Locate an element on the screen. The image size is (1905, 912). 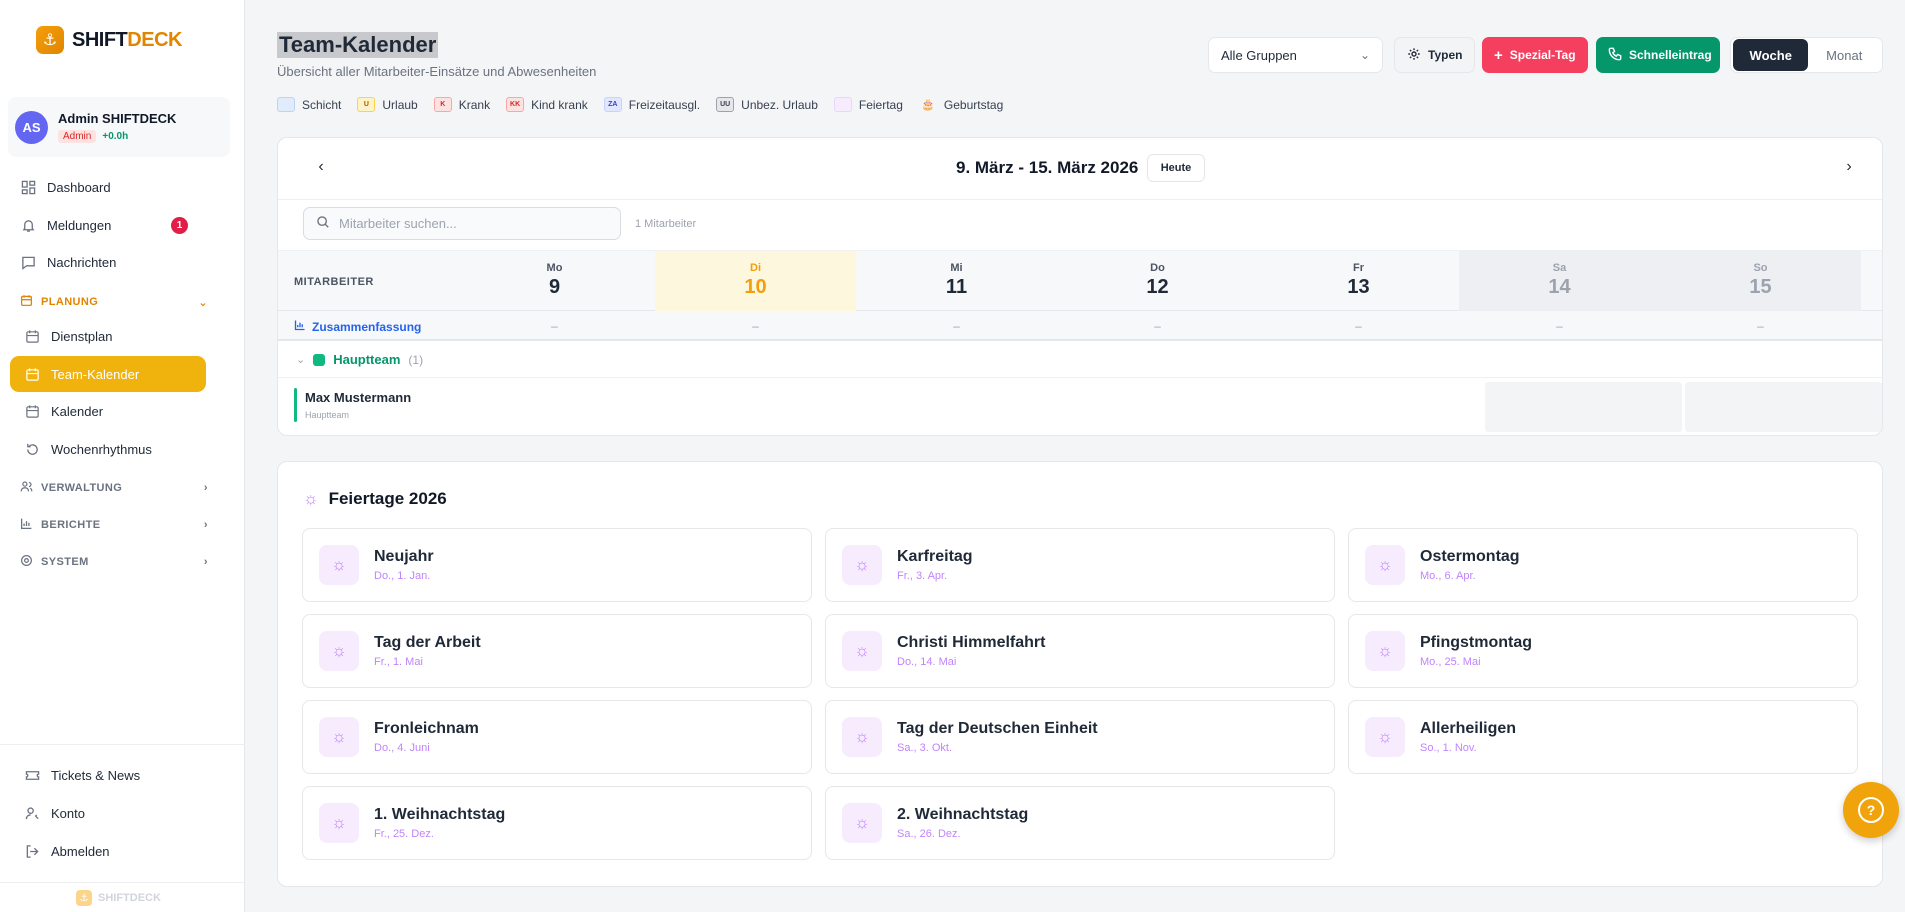
footer-logo: ⚓ SHIFTDECK is located at coordinates (118, 898).